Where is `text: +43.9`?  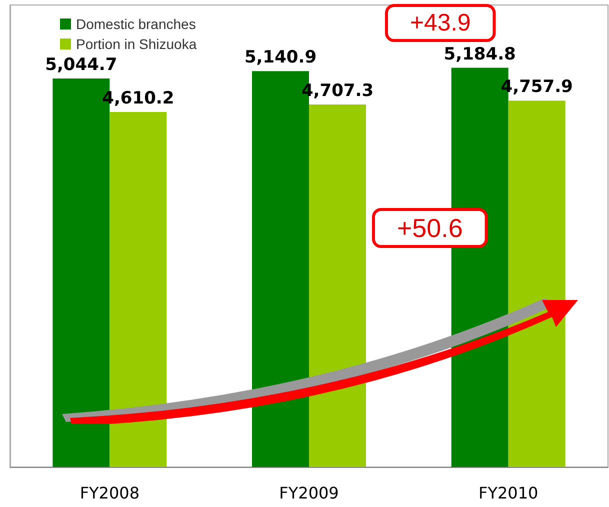
text: +43.9 is located at coordinates (440, 23).